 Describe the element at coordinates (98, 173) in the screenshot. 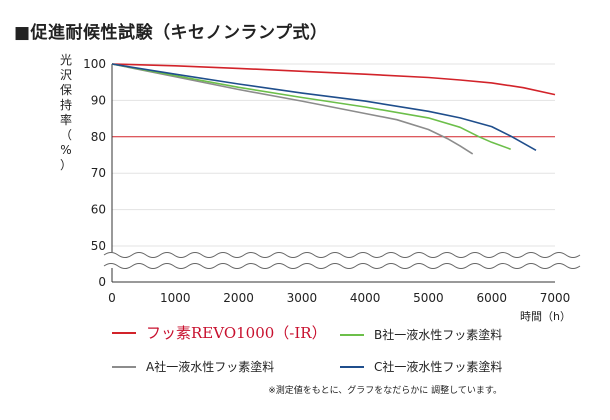

I see `y-tick-label: 70` at that location.